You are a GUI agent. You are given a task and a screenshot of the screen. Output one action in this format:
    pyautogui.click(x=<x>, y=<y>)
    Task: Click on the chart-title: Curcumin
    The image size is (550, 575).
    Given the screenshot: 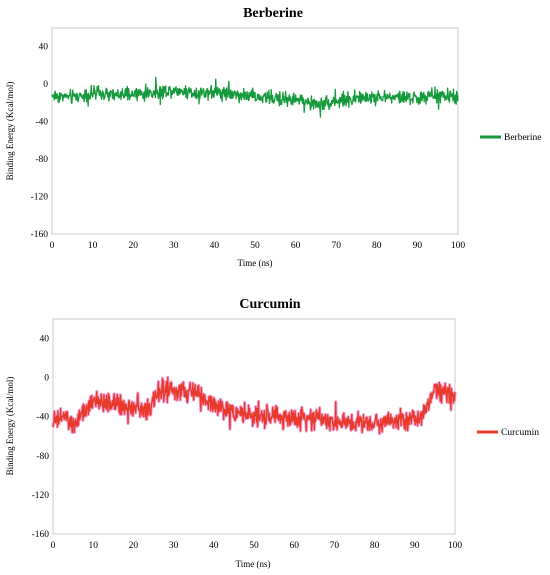 What is the action you would take?
    pyautogui.click(x=269, y=304)
    